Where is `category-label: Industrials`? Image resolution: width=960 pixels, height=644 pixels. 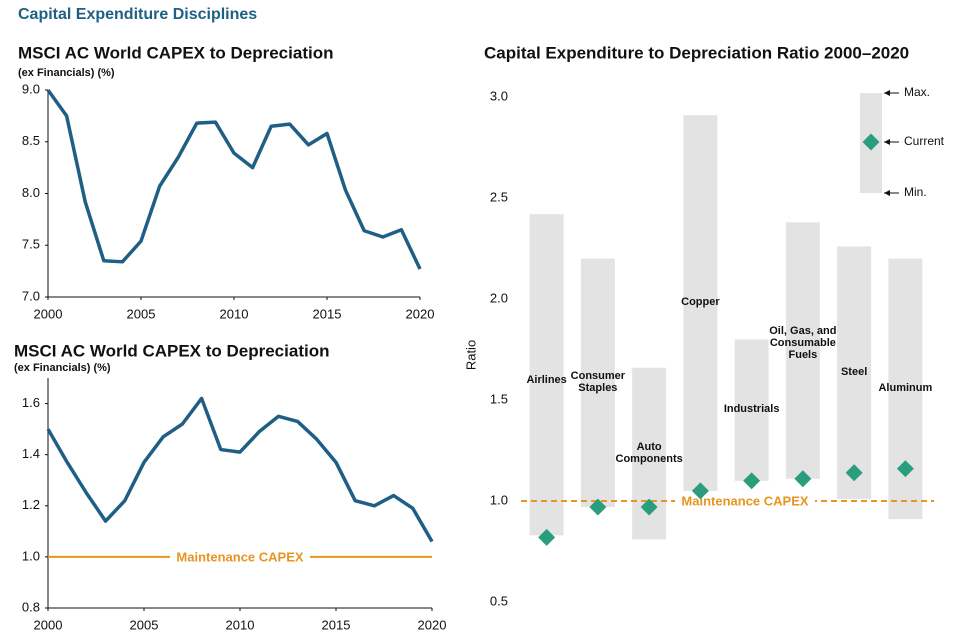 category-label: Industrials is located at coordinates (751, 409).